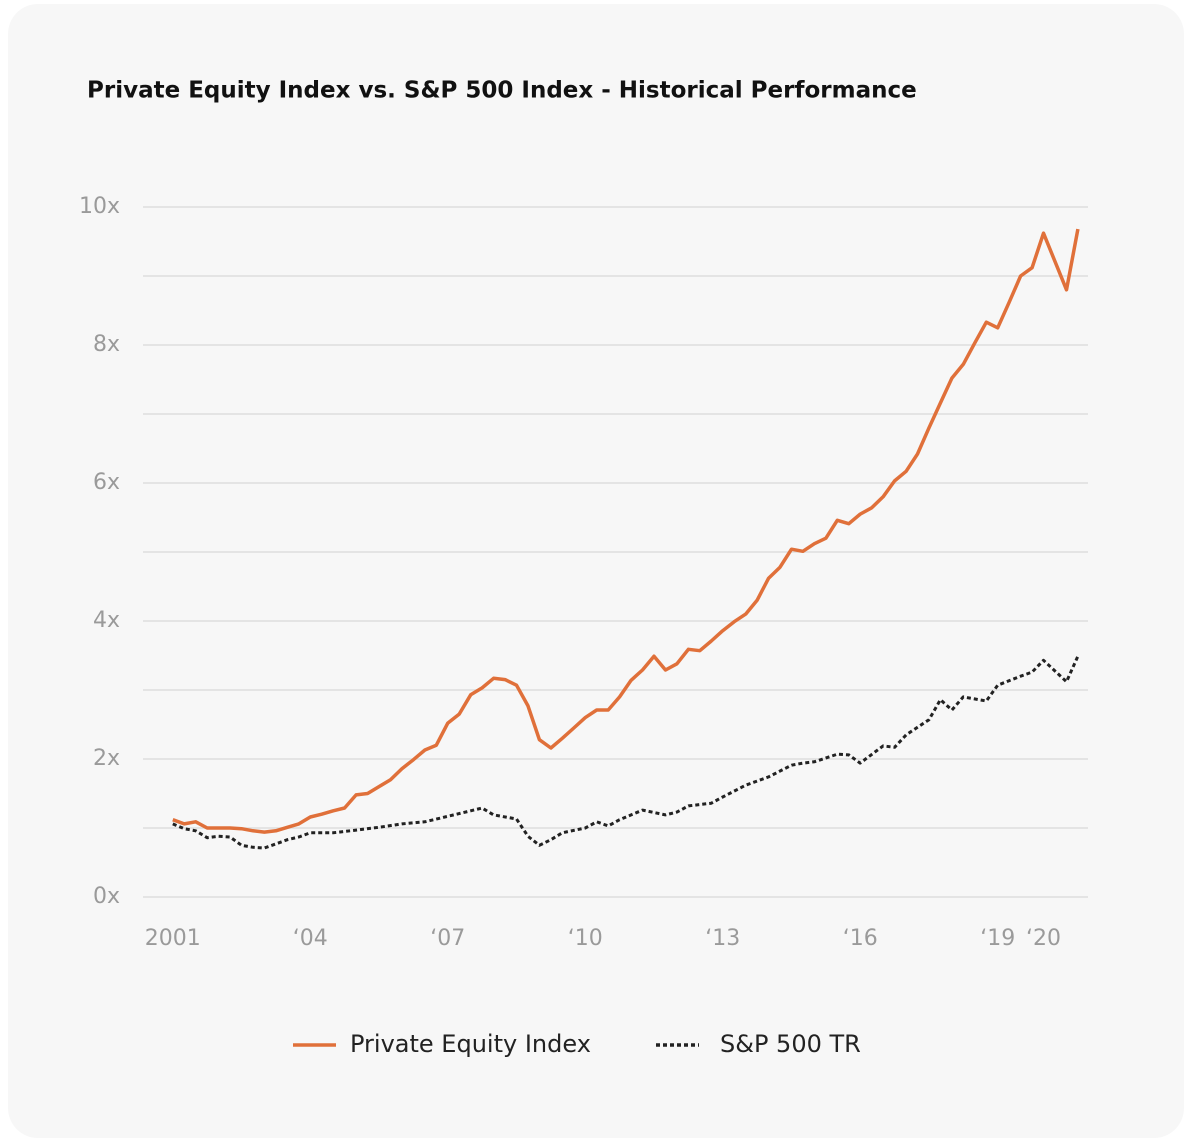 This screenshot has width=1196, height=1146. I want to click on y-tick-label: 4x, so click(106, 620).